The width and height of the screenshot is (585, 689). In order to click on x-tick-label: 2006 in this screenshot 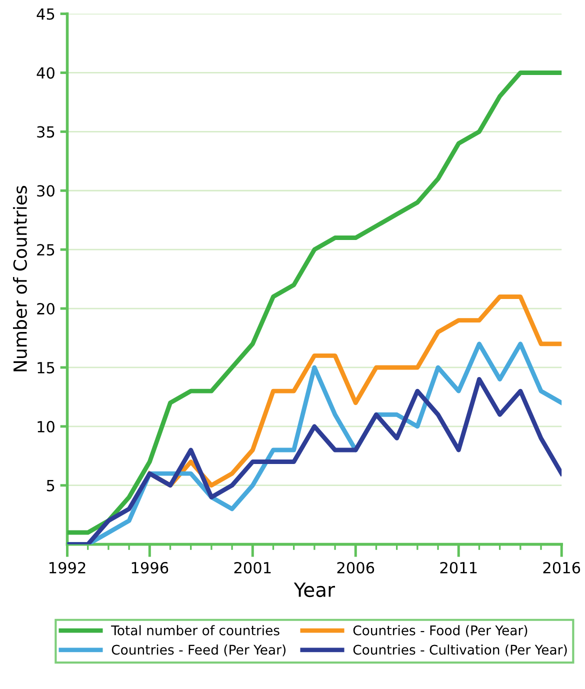, I will do `click(355, 568)`.